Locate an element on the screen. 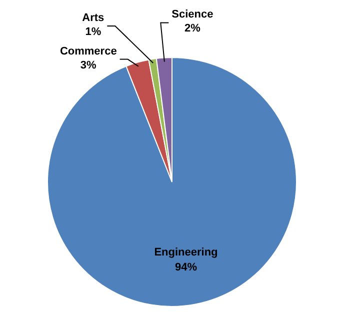 The width and height of the screenshot is (350, 326). data-label: 2% is located at coordinates (192, 28).